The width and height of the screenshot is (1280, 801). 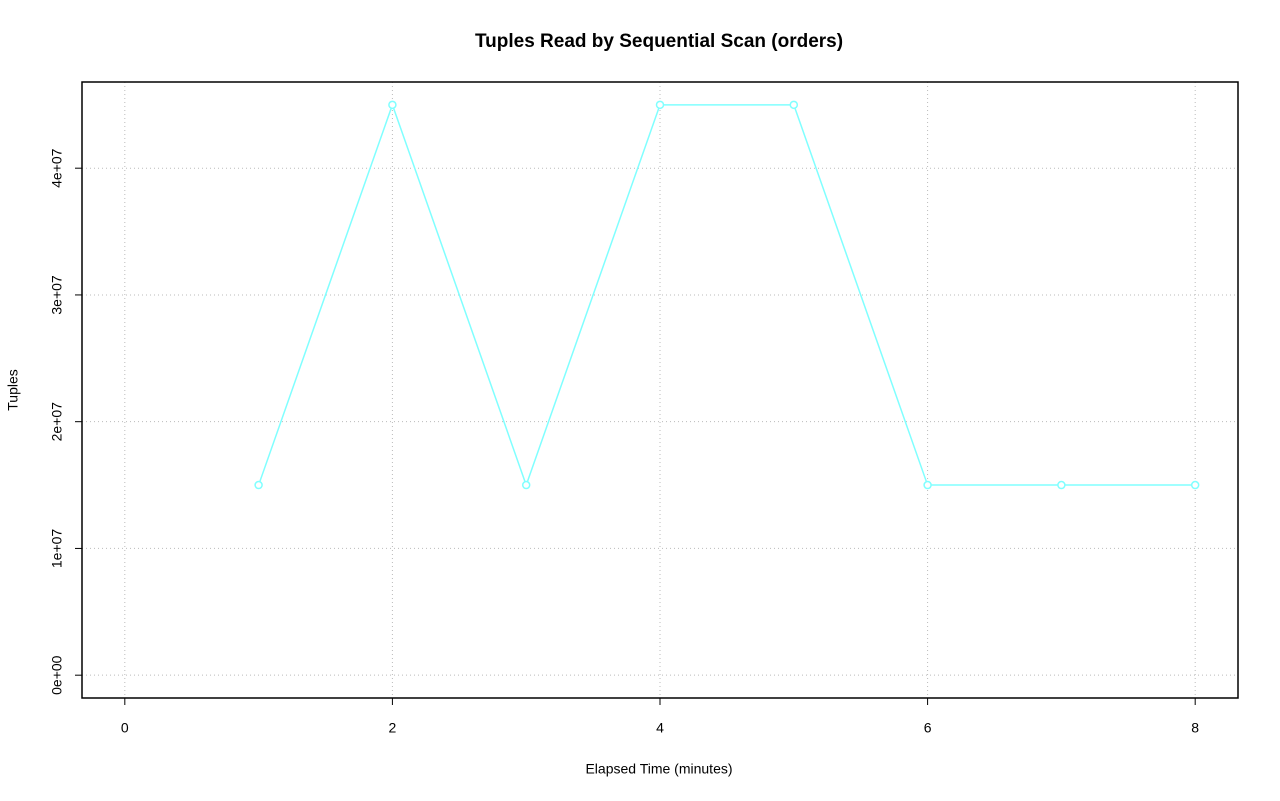 I want to click on y-tick-label: 1e+07, so click(x=57, y=549).